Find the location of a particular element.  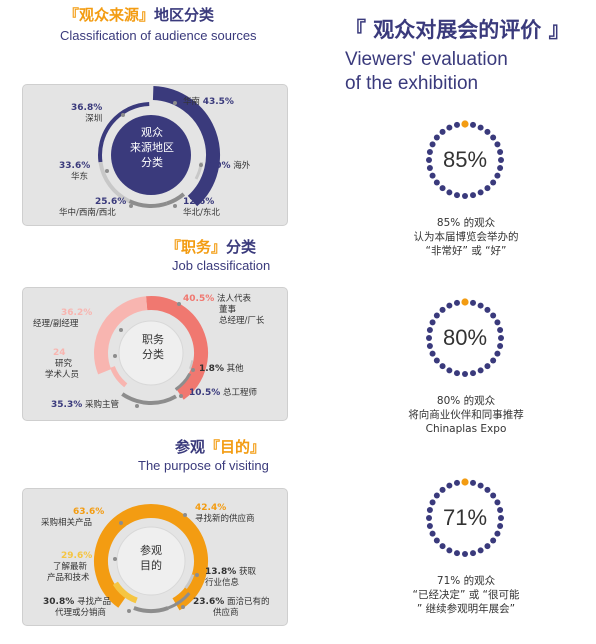

data-label-overseas: 10% 海外 is located at coordinates (230, 166).